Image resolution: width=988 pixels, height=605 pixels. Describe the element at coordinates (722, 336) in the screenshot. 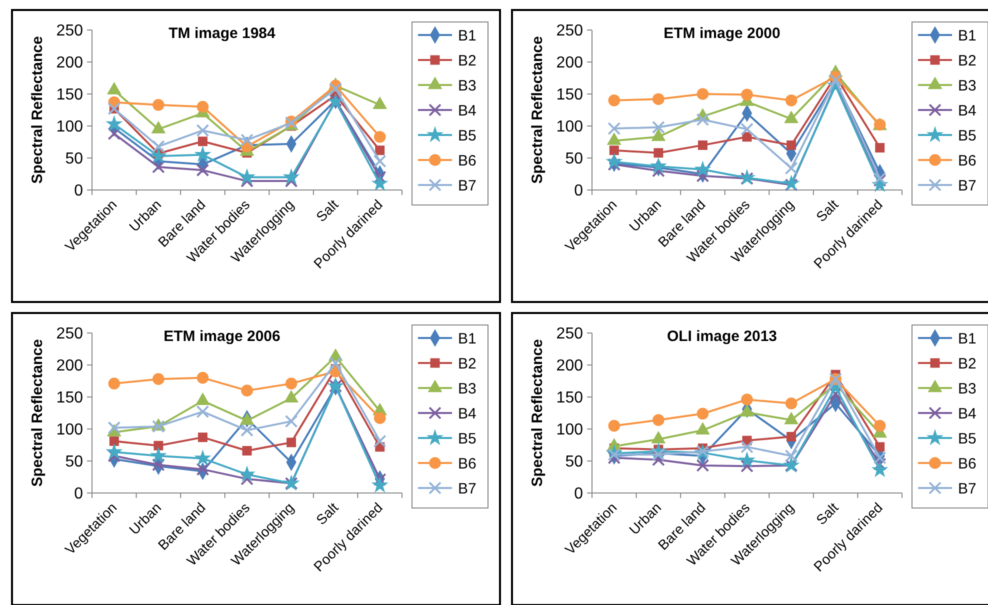

I see `chart-title: OLI image 2013` at that location.